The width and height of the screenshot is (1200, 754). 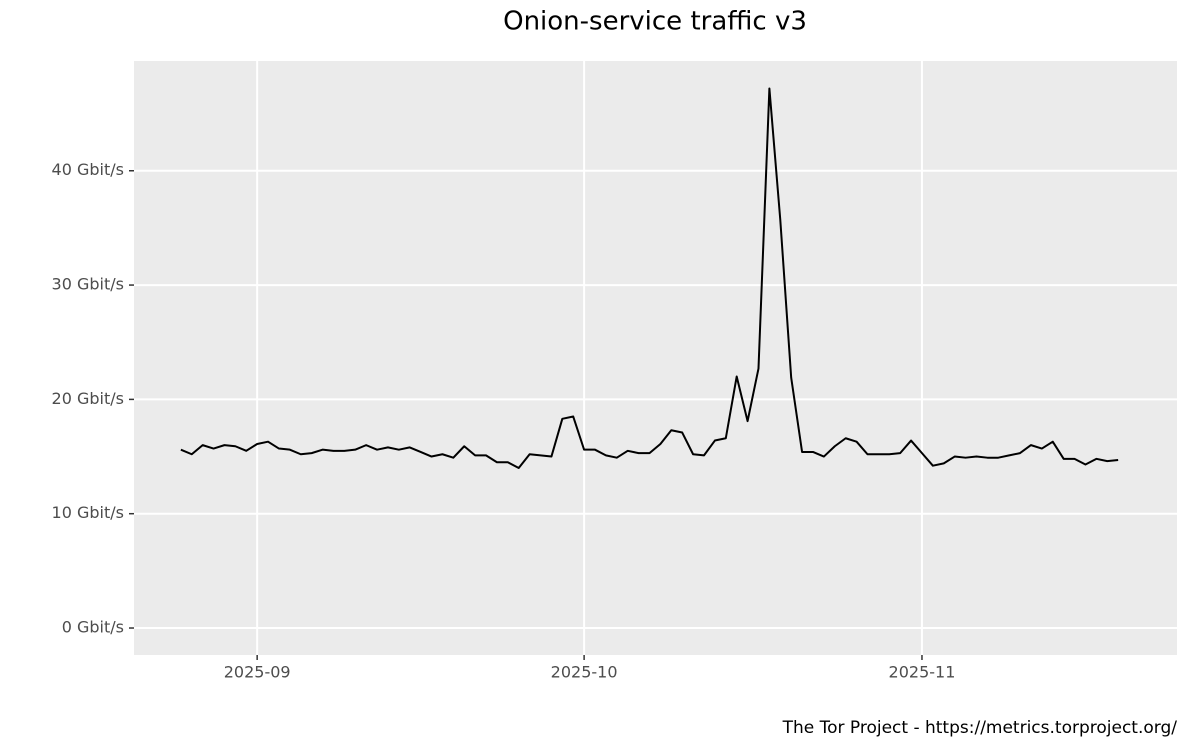 I want to click on y-tick-label: 0 Gbit/s, so click(x=93, y=627).